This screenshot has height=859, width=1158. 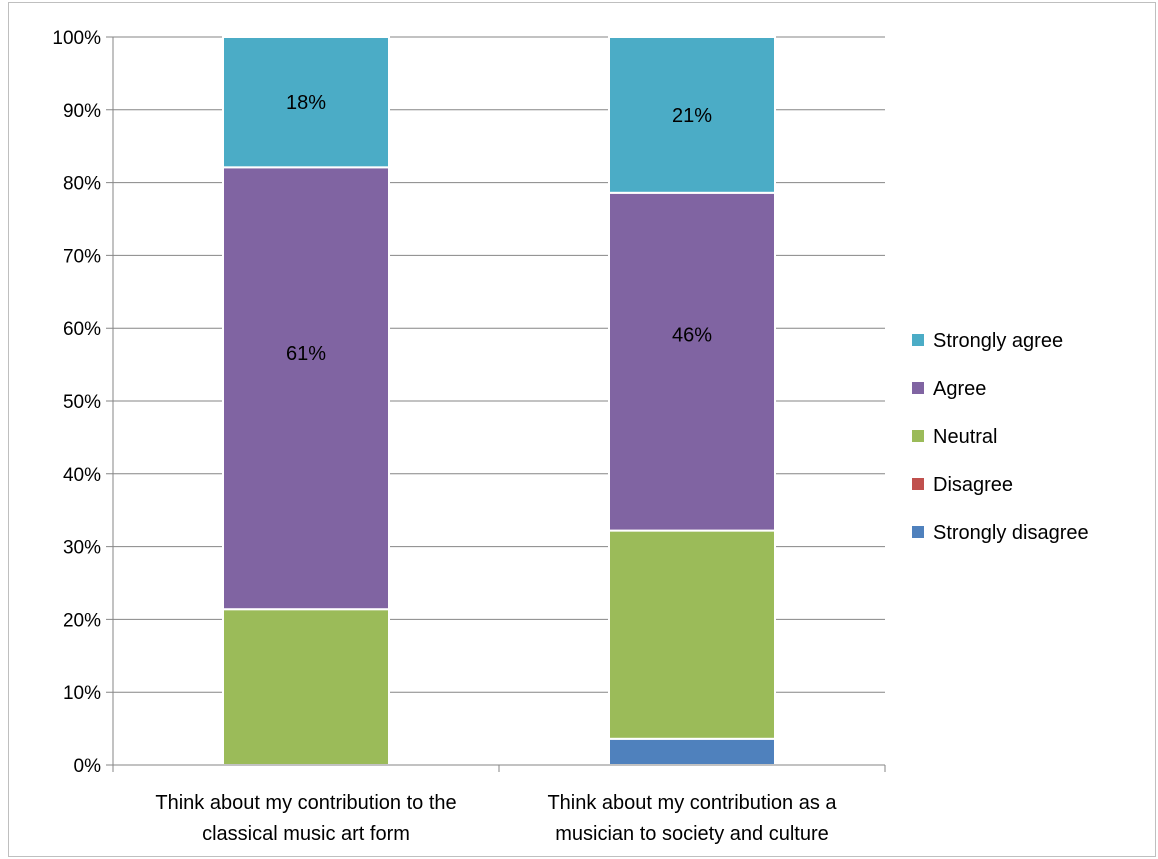 I want to click on y-tick-label: 100%, so click(x=76, y=38).